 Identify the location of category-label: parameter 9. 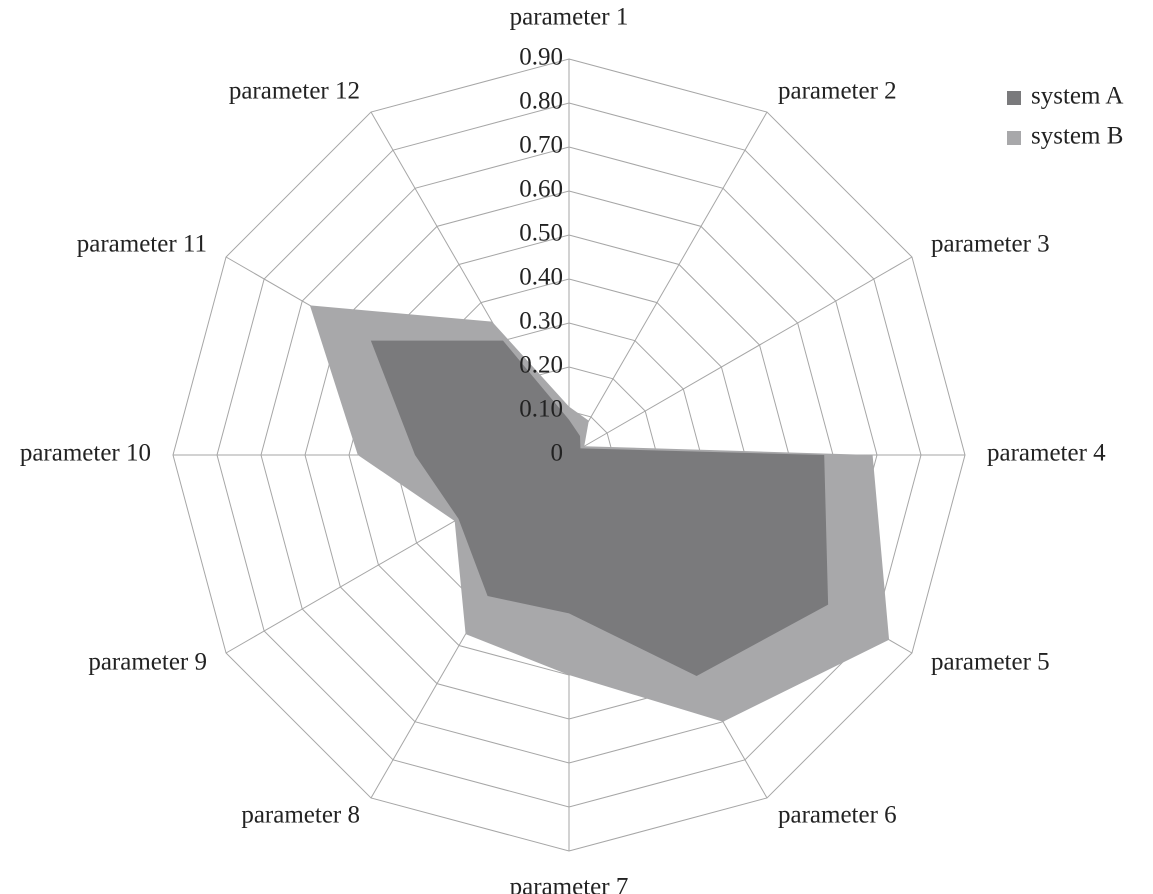
(147, 662).